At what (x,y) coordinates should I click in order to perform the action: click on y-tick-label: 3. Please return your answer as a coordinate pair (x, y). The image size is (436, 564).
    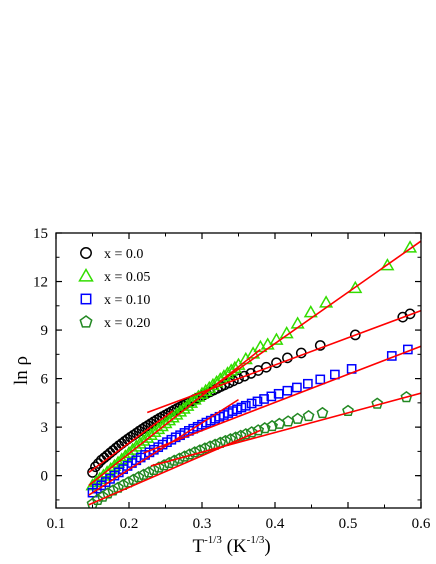
    Looking at the image, I should click on (45, 428).